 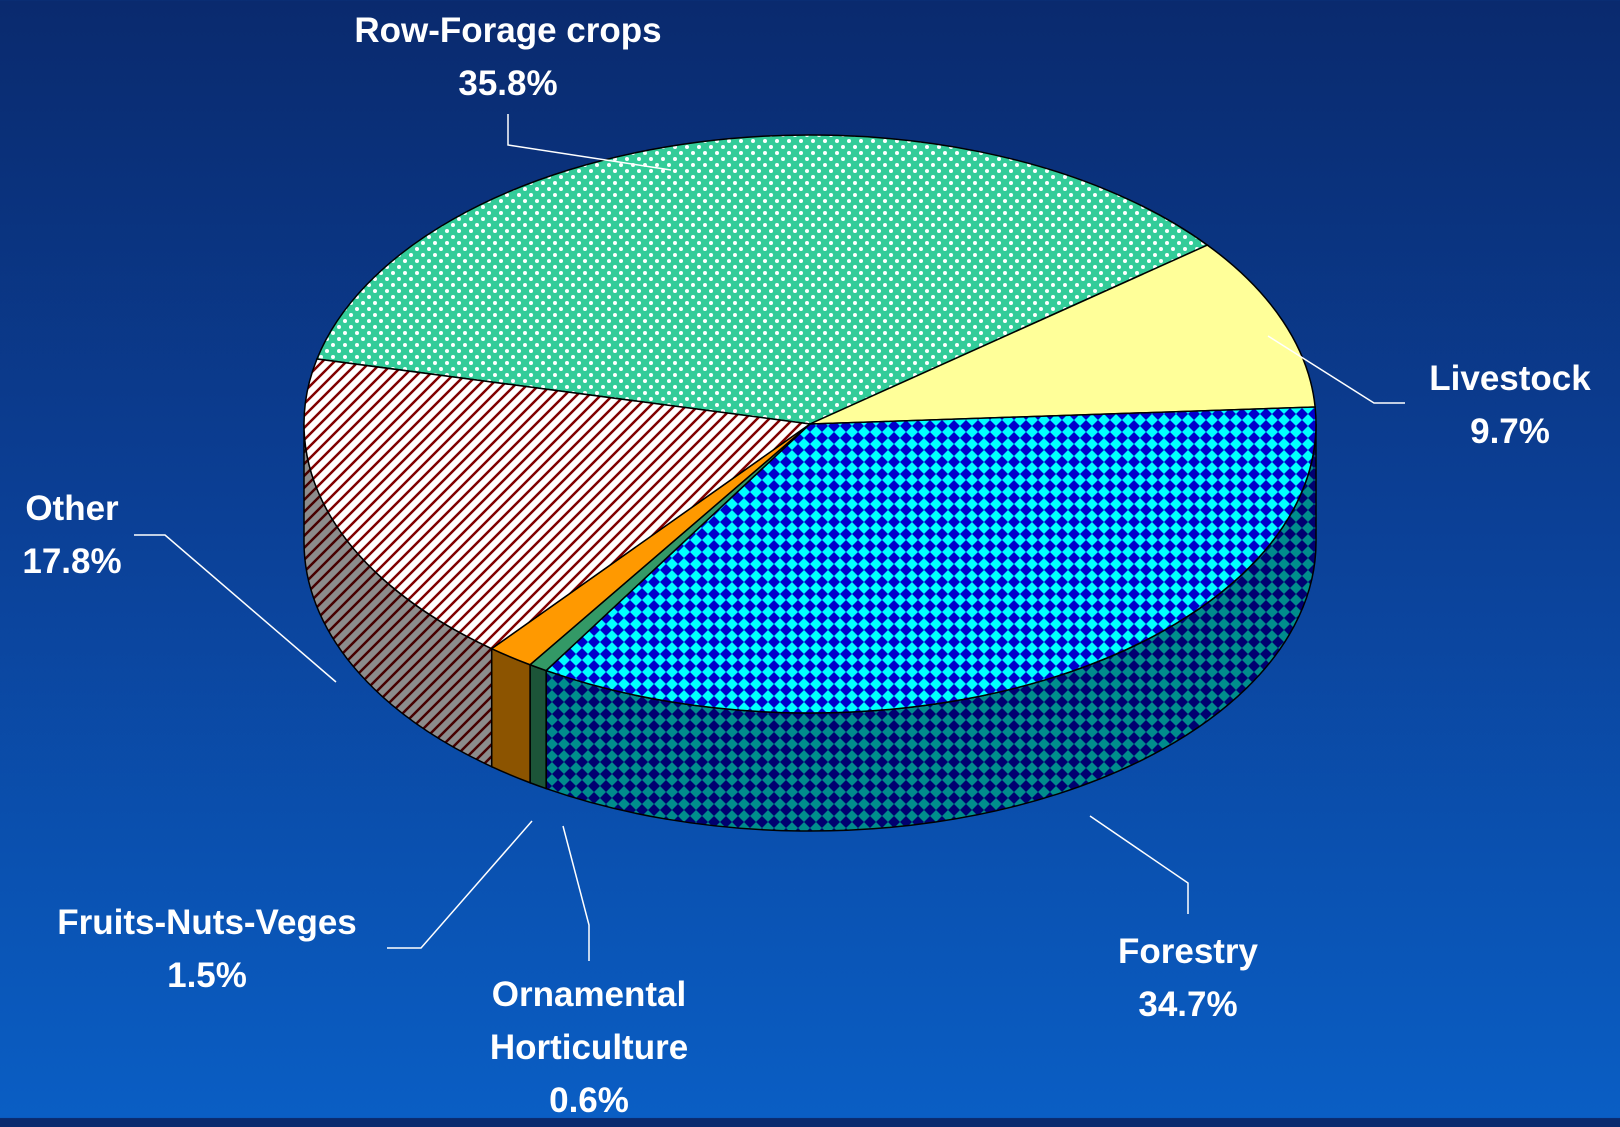 I want to click on category-label: Livestock, so click(x=1510, y=378).